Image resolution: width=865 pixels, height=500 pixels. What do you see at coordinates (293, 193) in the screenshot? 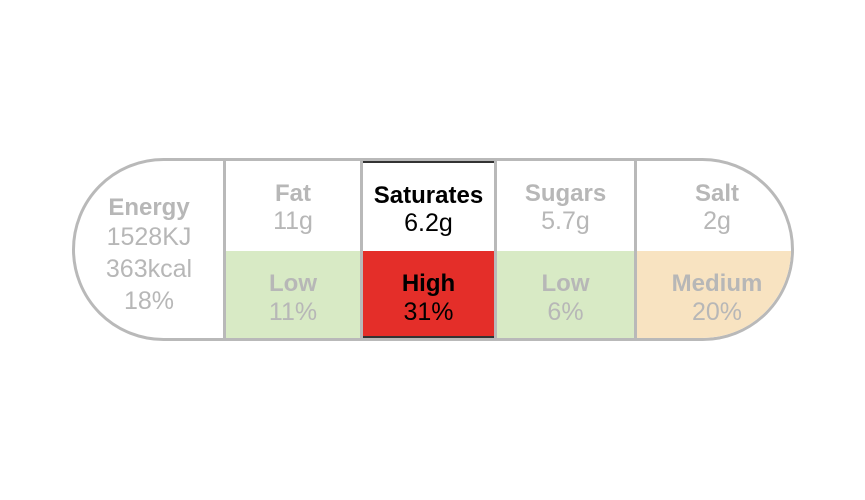
I see `fat-title: Fat` at bounding box center [293, 193].